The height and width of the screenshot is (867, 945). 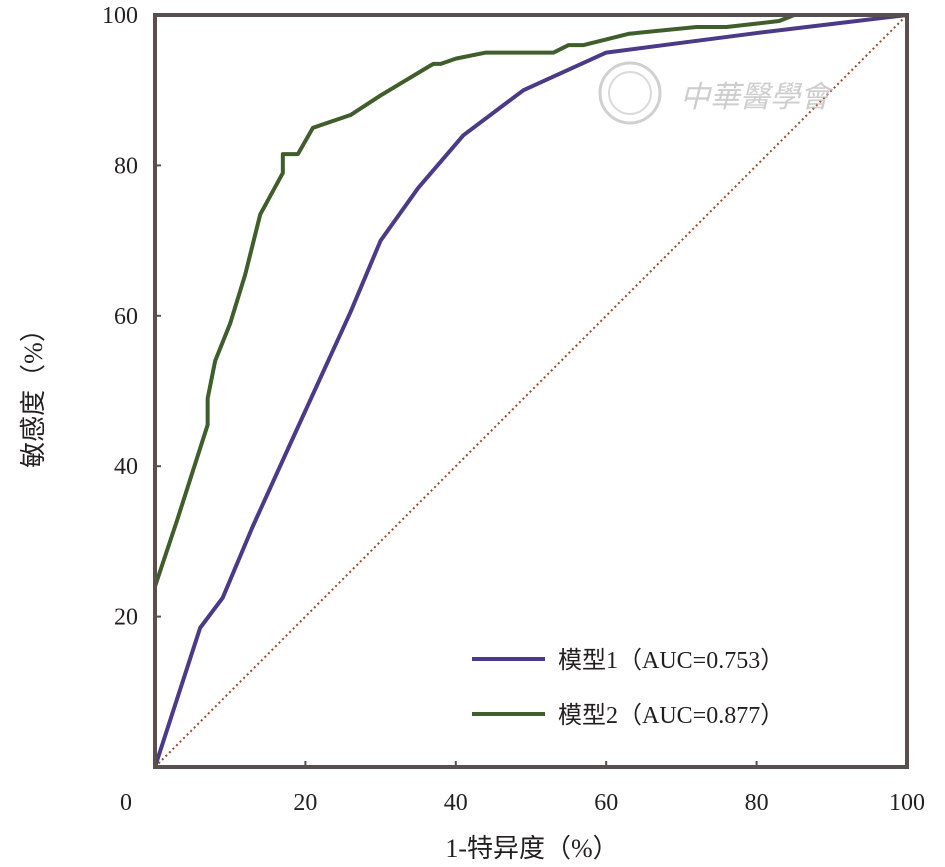 What do you see at coordinates (126, 166) in the screenshot?
I see `y-tick-label: 80` at bounding box center [126, 166].